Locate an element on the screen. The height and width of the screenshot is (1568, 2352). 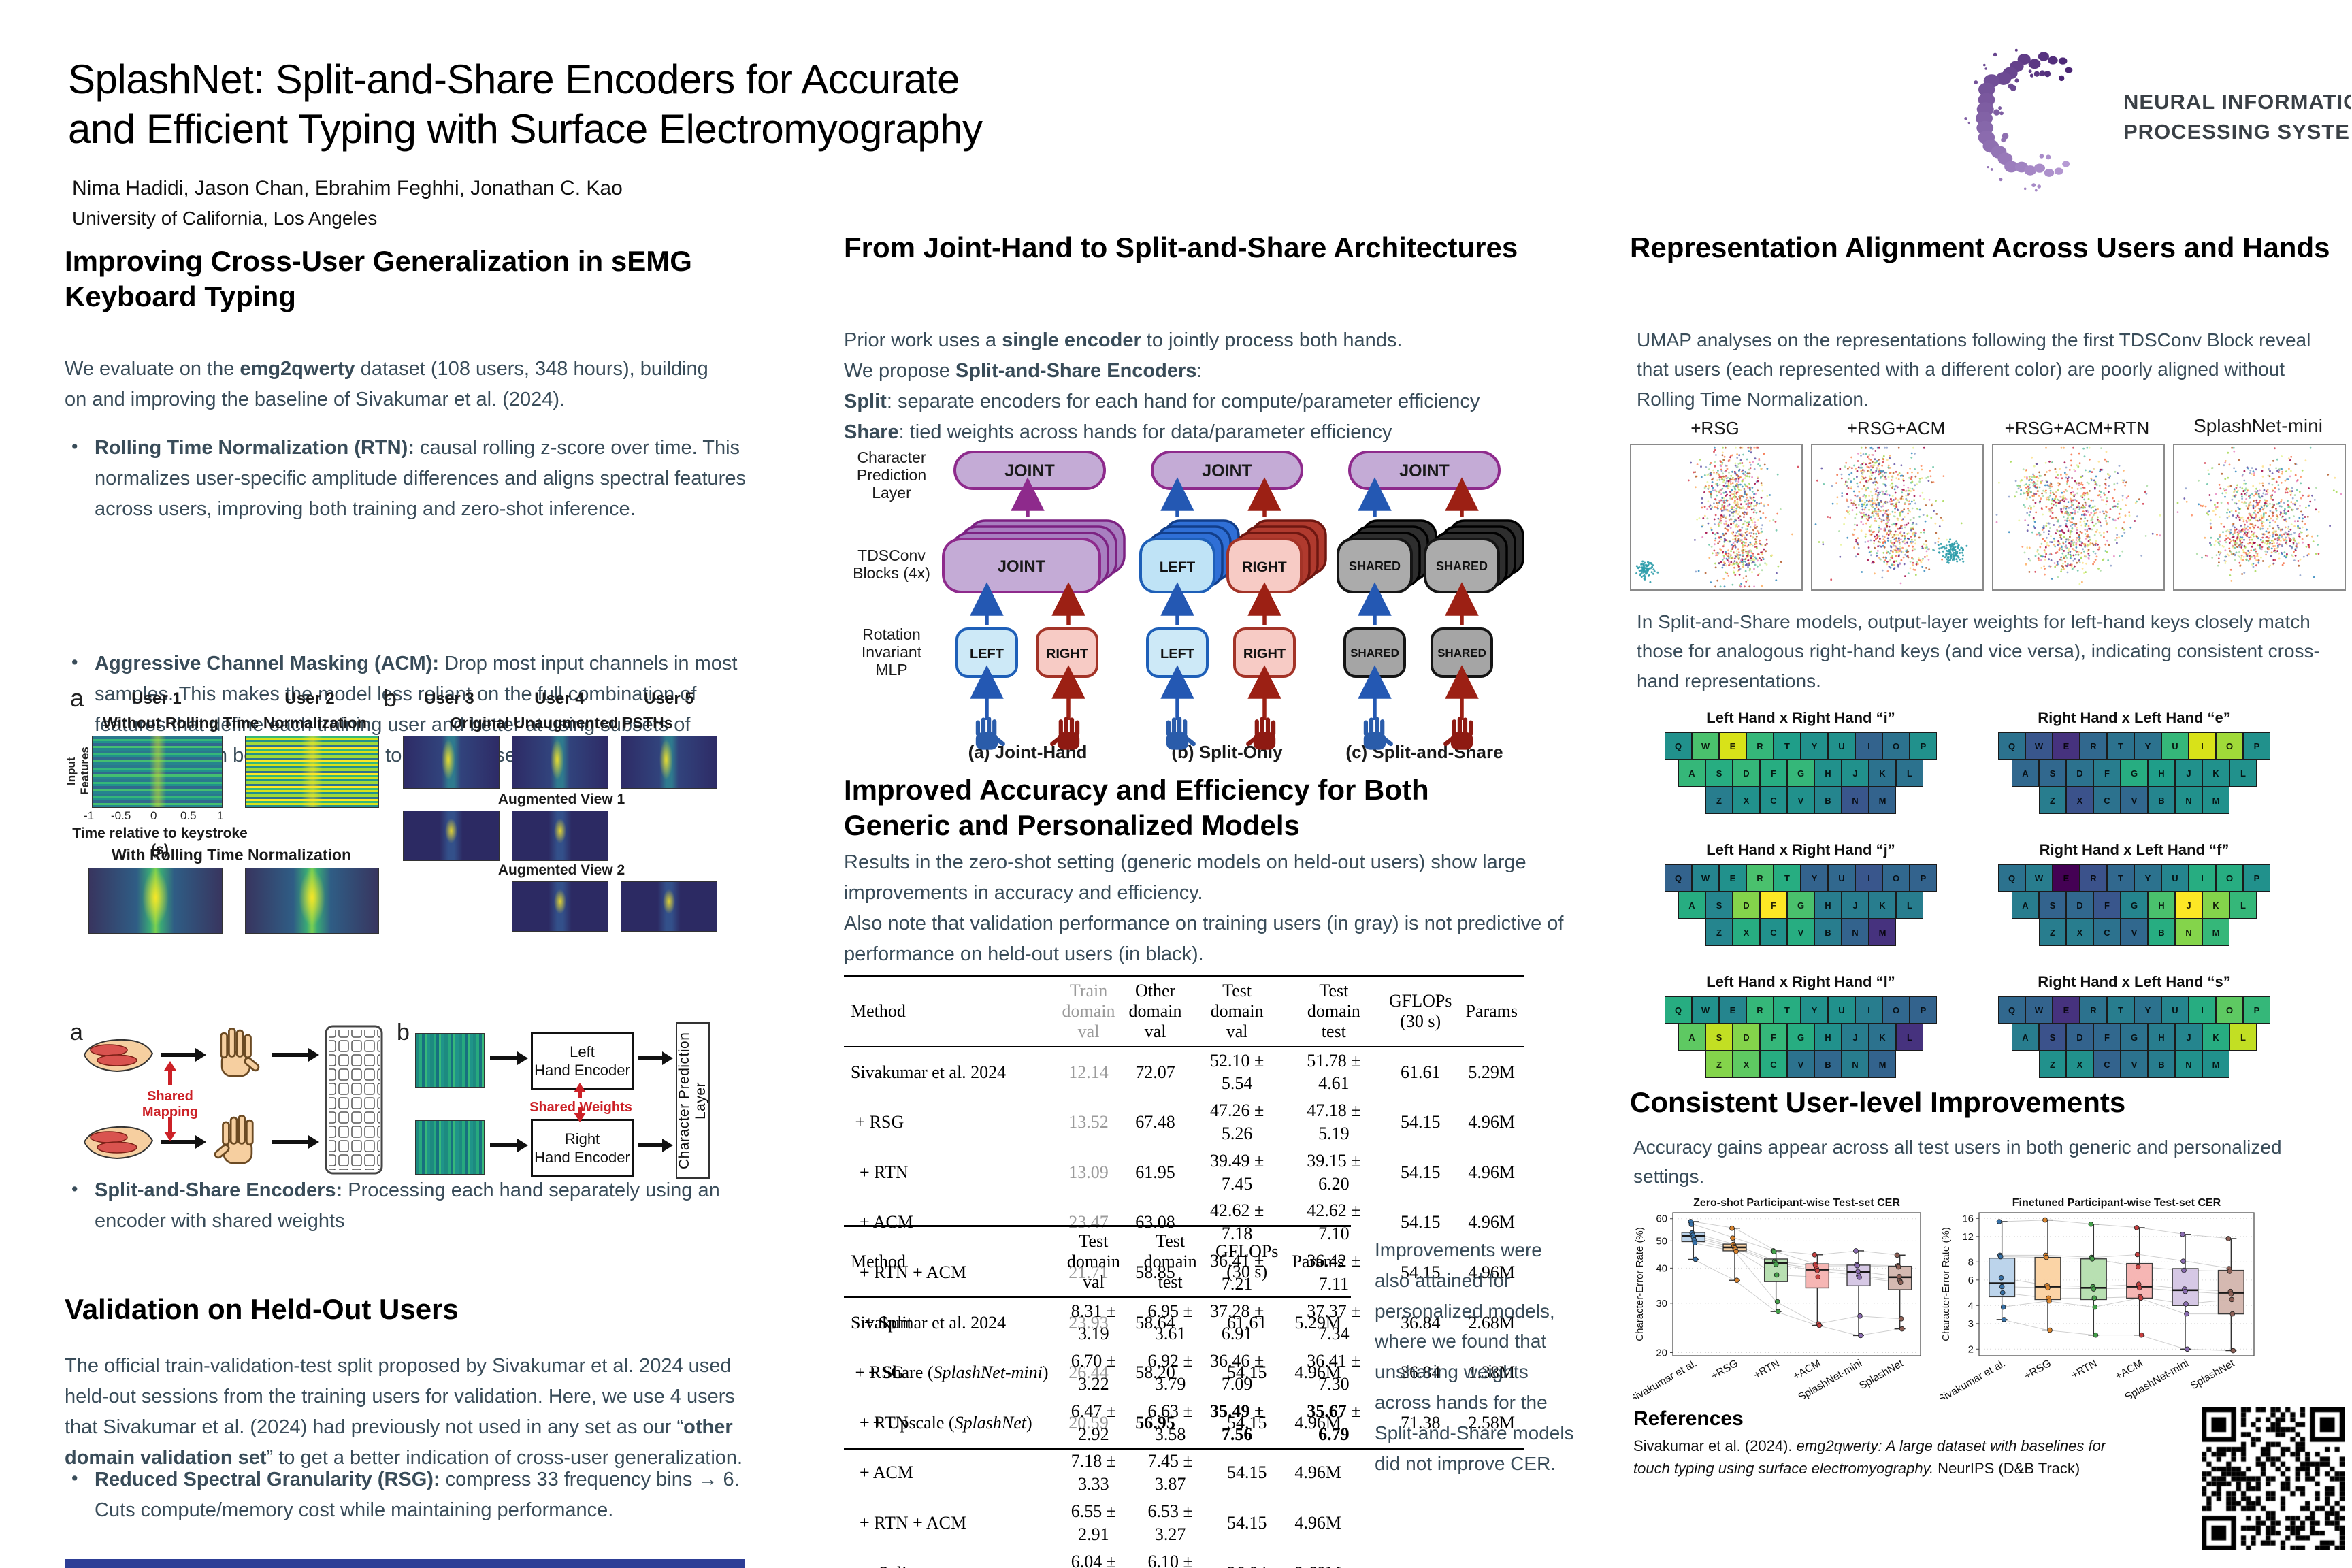
key-T: T is located at coordinates (2120, 1010).